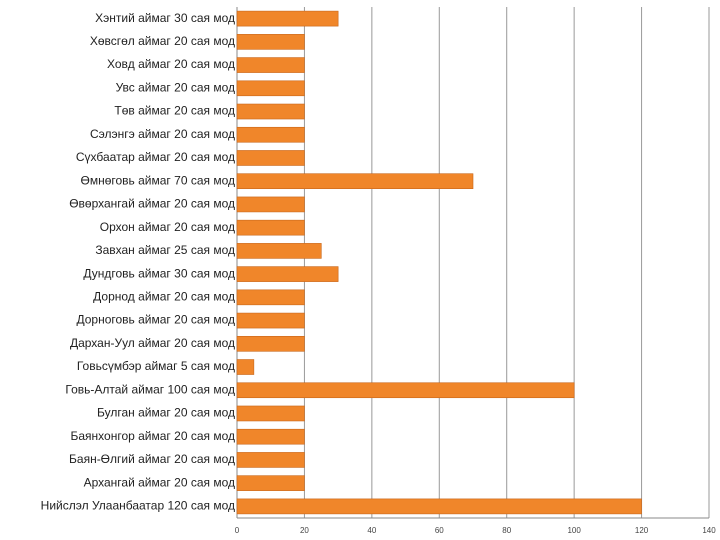  I want to click on y-tick-label: Сүхбаатар аймаг 20 сая мод, so click(155, 157).